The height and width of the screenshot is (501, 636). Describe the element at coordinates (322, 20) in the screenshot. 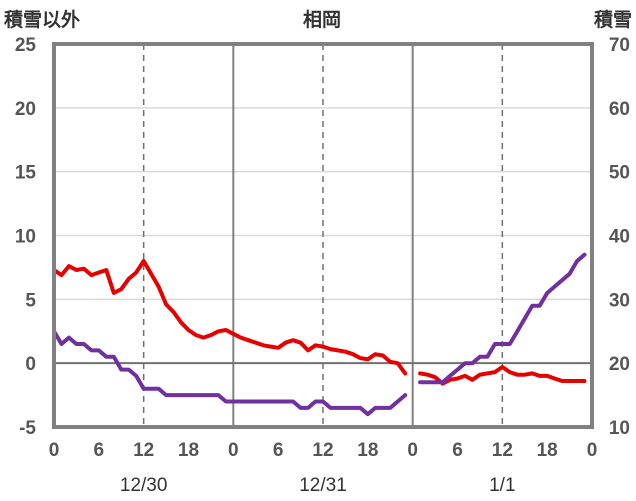

I see `chart-title: 相岡` at that location.